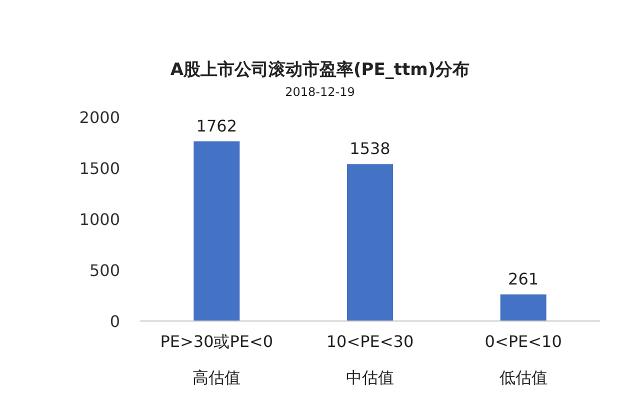 This screenshot has width=640, height=410. I want to click on data-label: 1538, so click(370, 148).